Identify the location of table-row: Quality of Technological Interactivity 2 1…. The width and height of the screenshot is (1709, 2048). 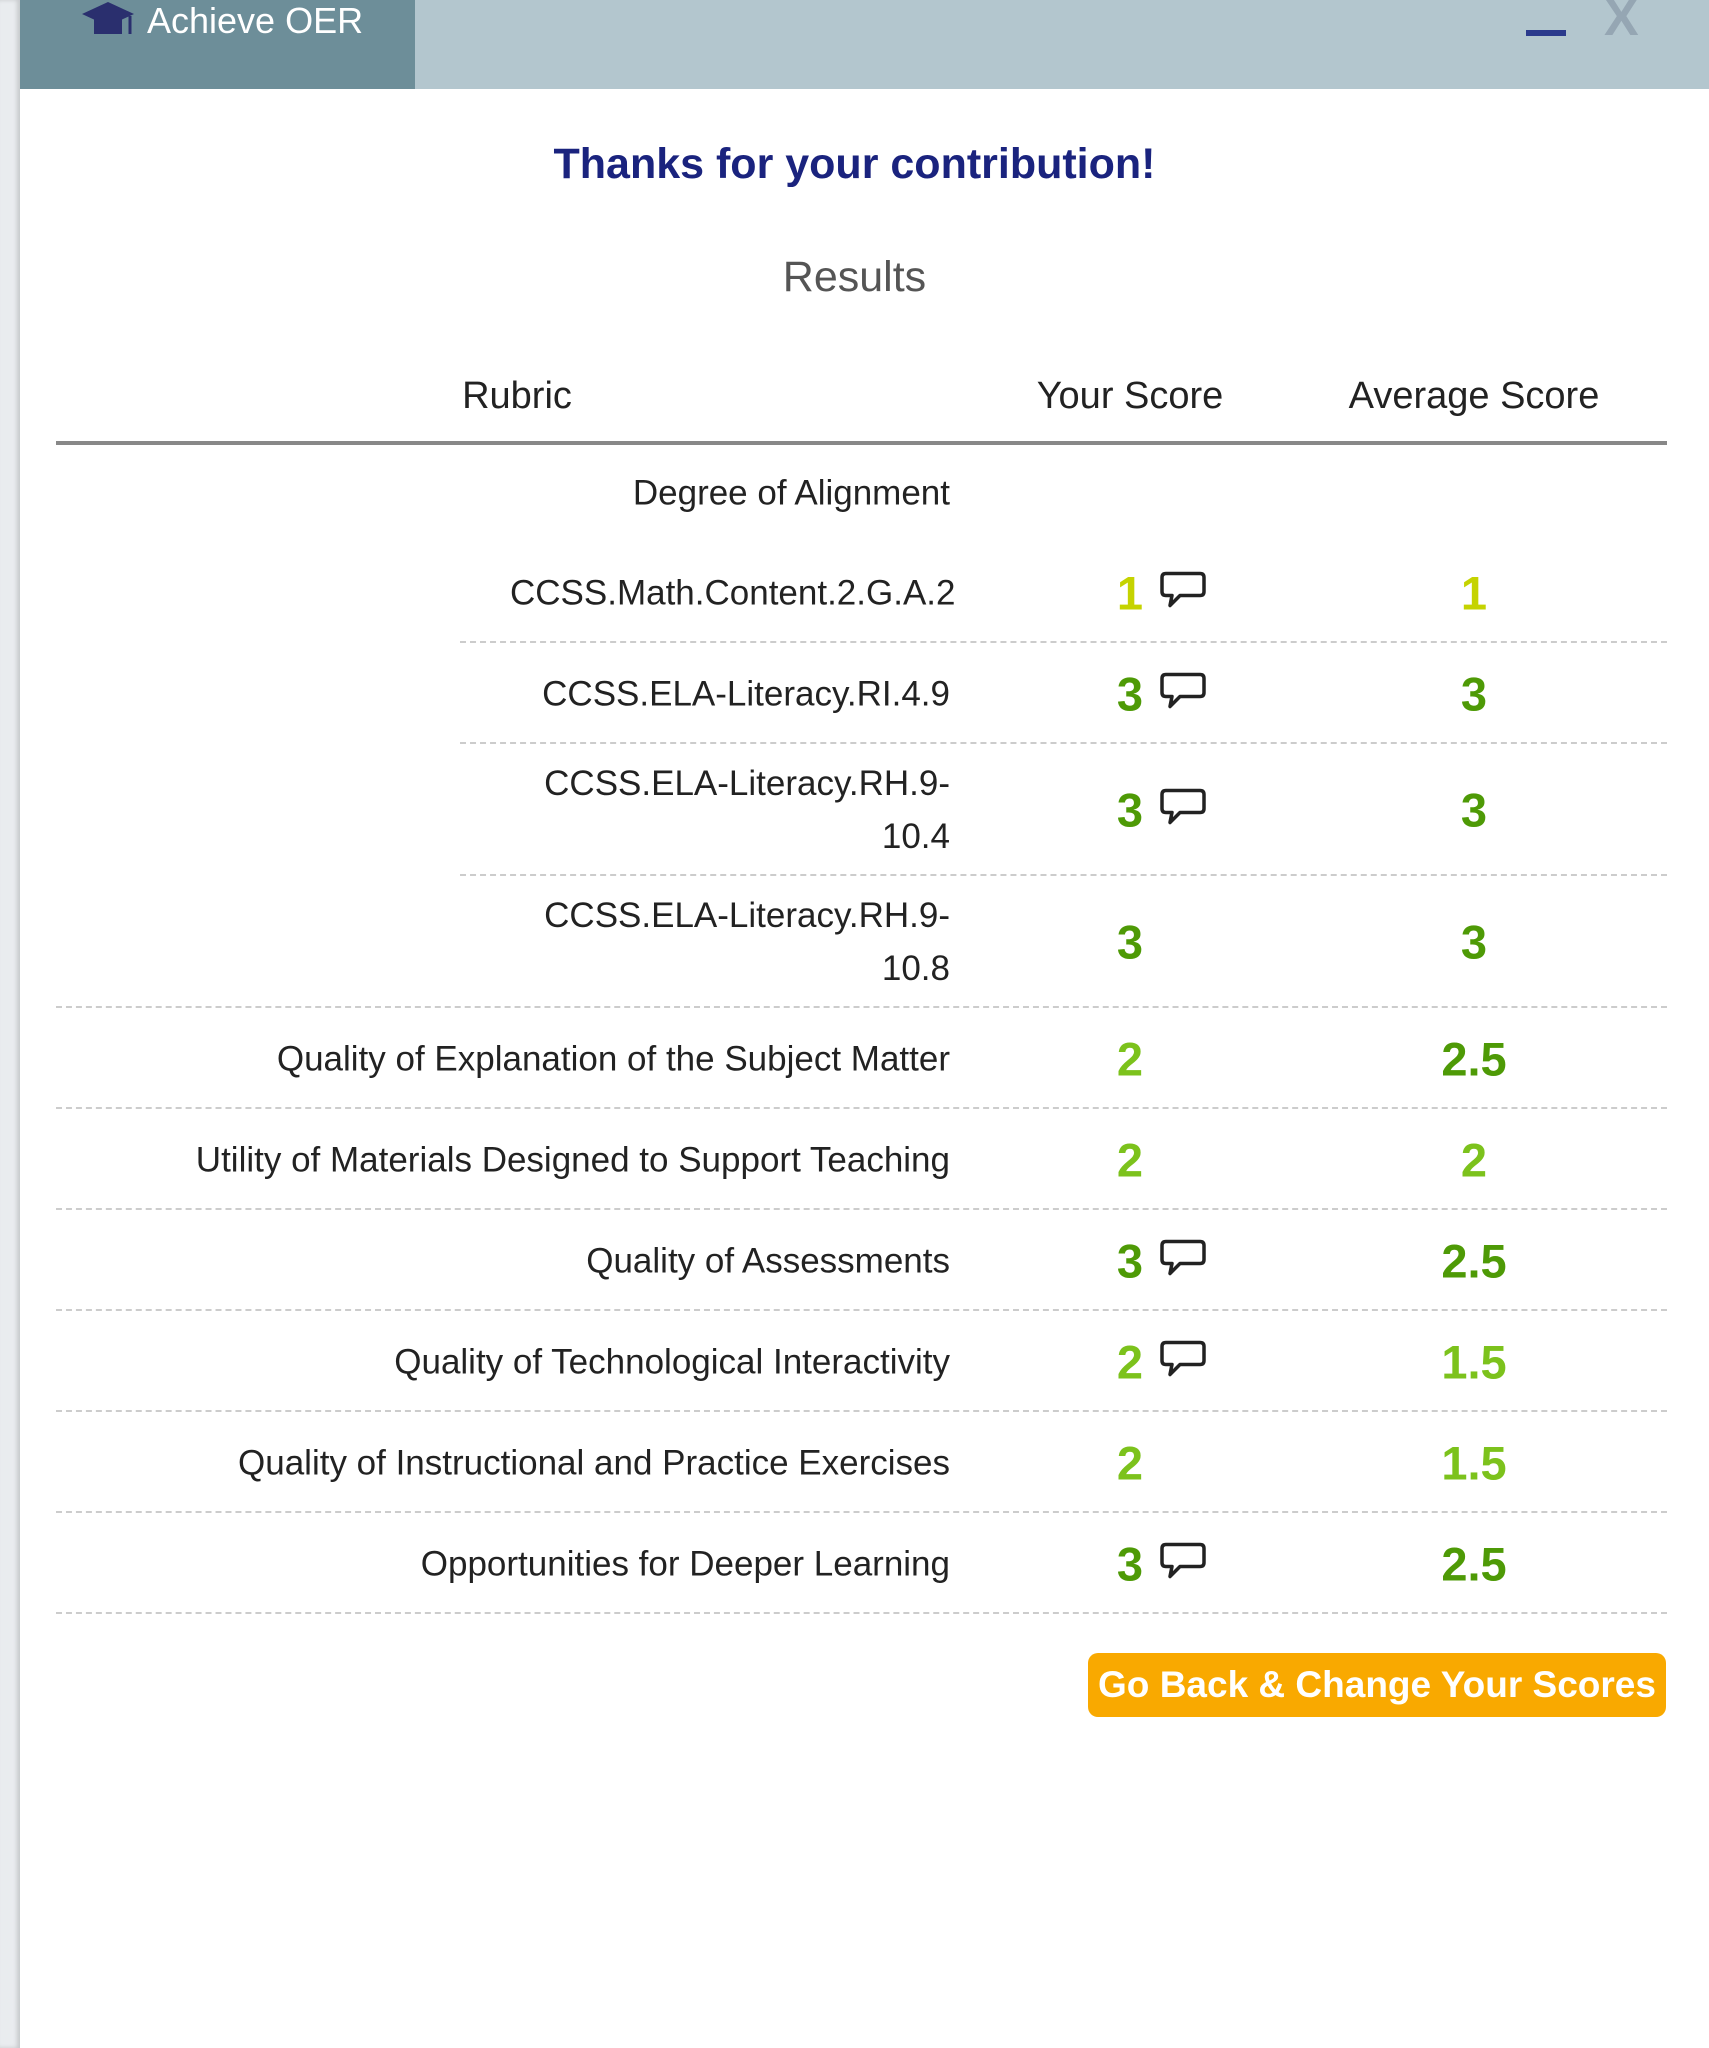
(854, 1361).